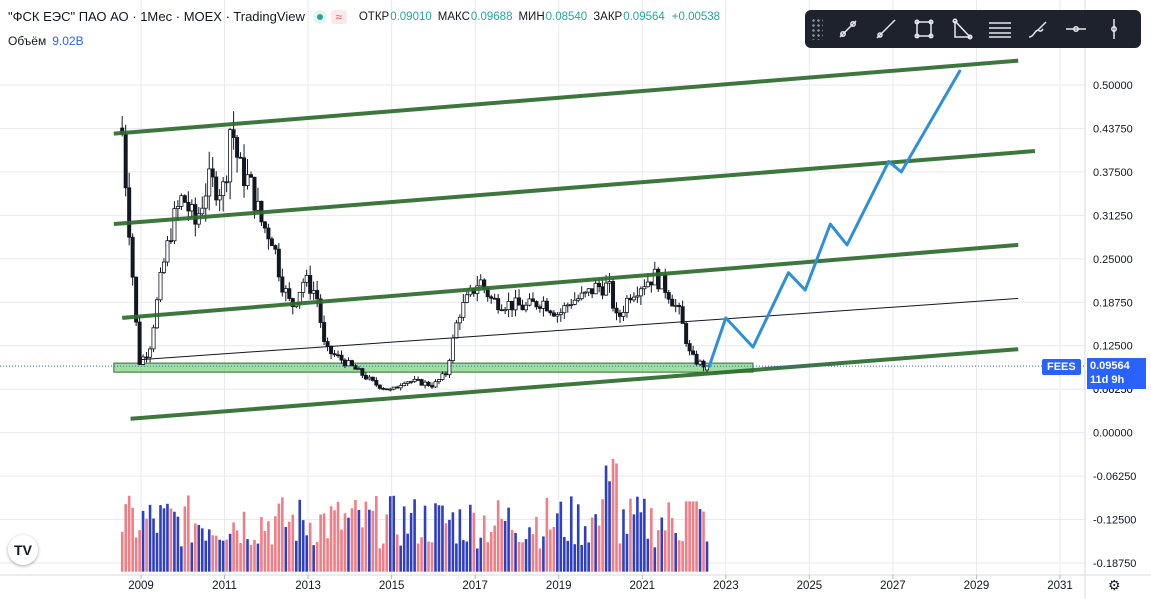 This screenshot has width=1151, height=599. What do you see at coordinates (1038, 29) in the screenshot?
I see `brush-icon` at bounding box center [1038, 29].